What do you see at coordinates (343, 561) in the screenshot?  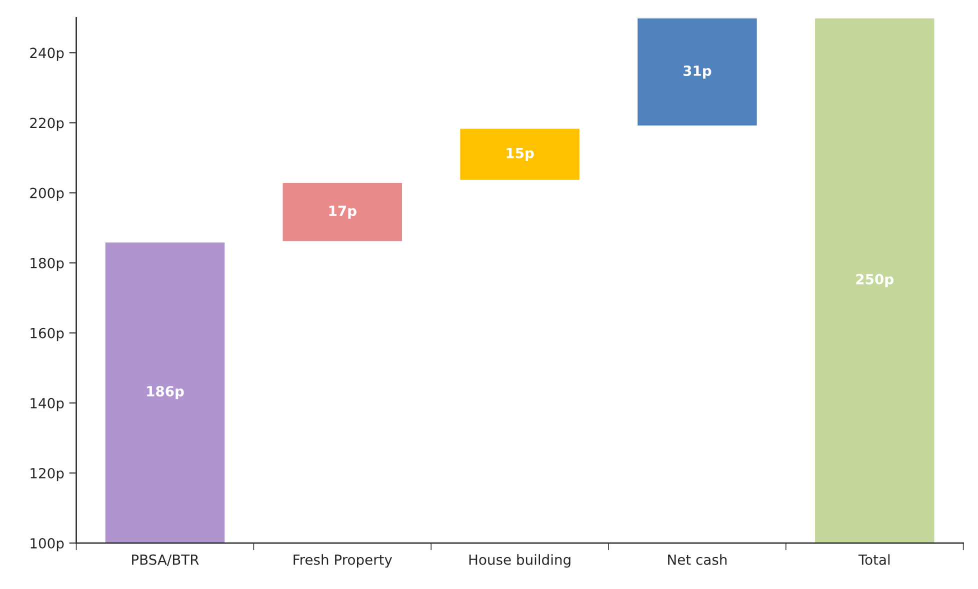 I see `x-tick-label: Fresh Property` at bounding box center [343, 561].